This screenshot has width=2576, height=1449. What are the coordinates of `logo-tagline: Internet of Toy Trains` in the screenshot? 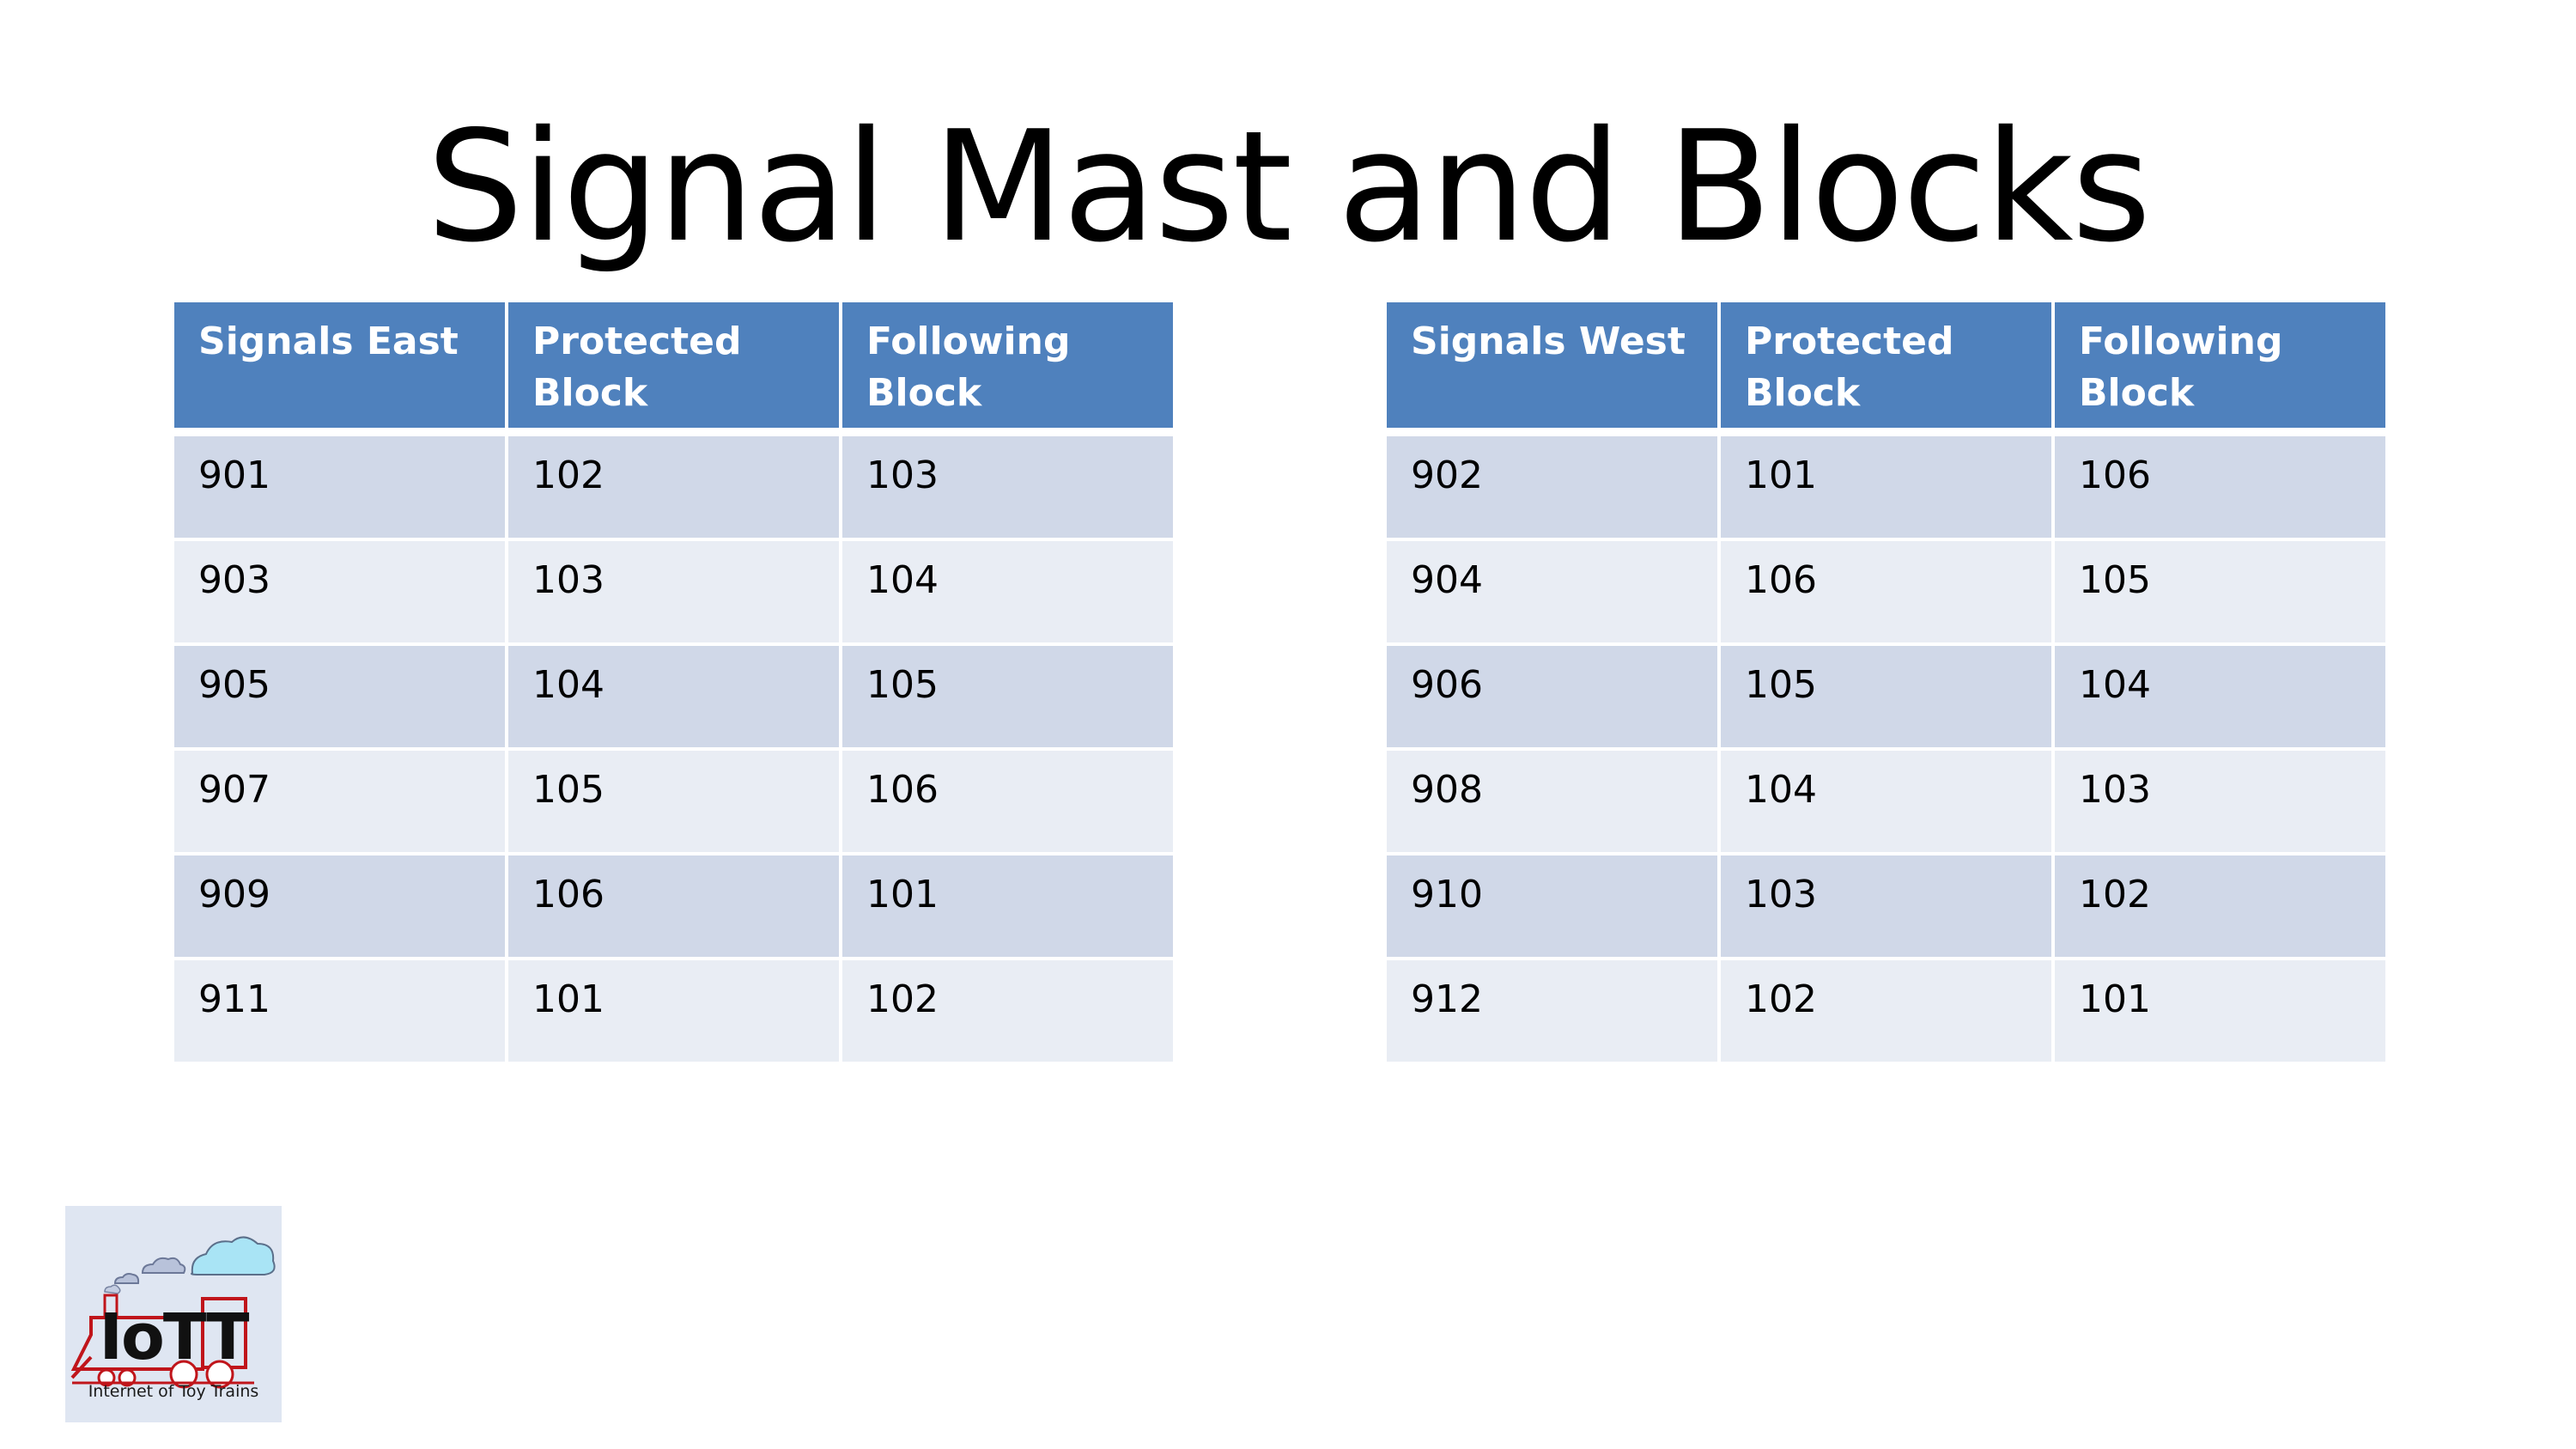 It's located at (174, 1391).